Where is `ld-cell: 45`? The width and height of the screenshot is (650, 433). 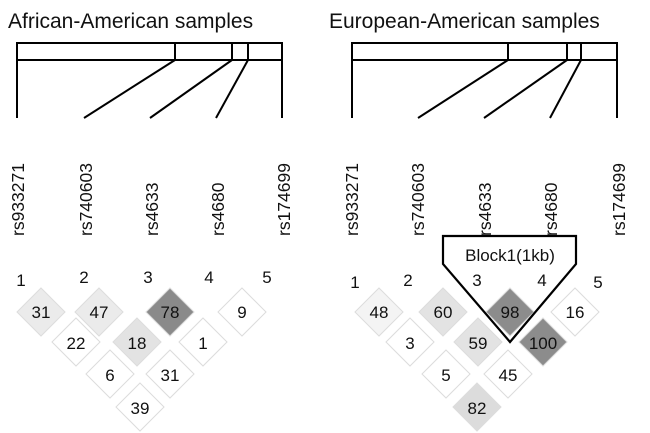 ld-cell: 45 is located at coordinates (508, 374).